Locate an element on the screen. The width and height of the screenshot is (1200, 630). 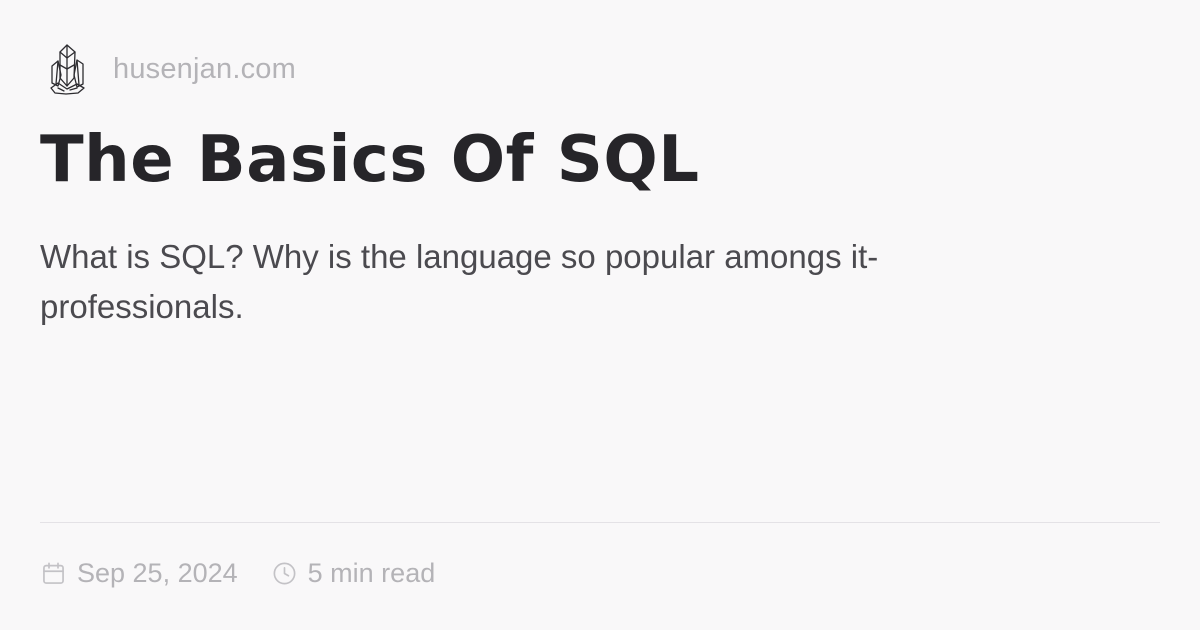
reading-time: 5 min read is located at coordinates (353, 573).